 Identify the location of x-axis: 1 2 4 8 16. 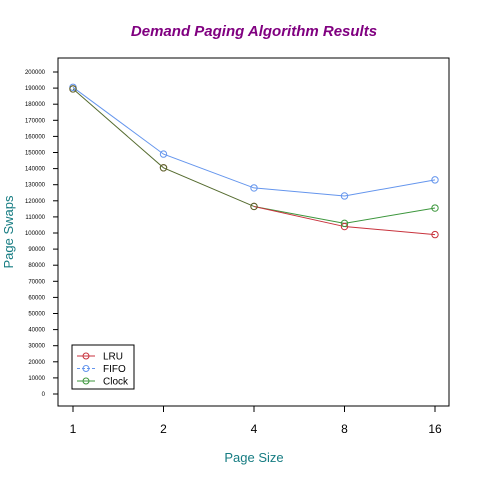
(256, 421).